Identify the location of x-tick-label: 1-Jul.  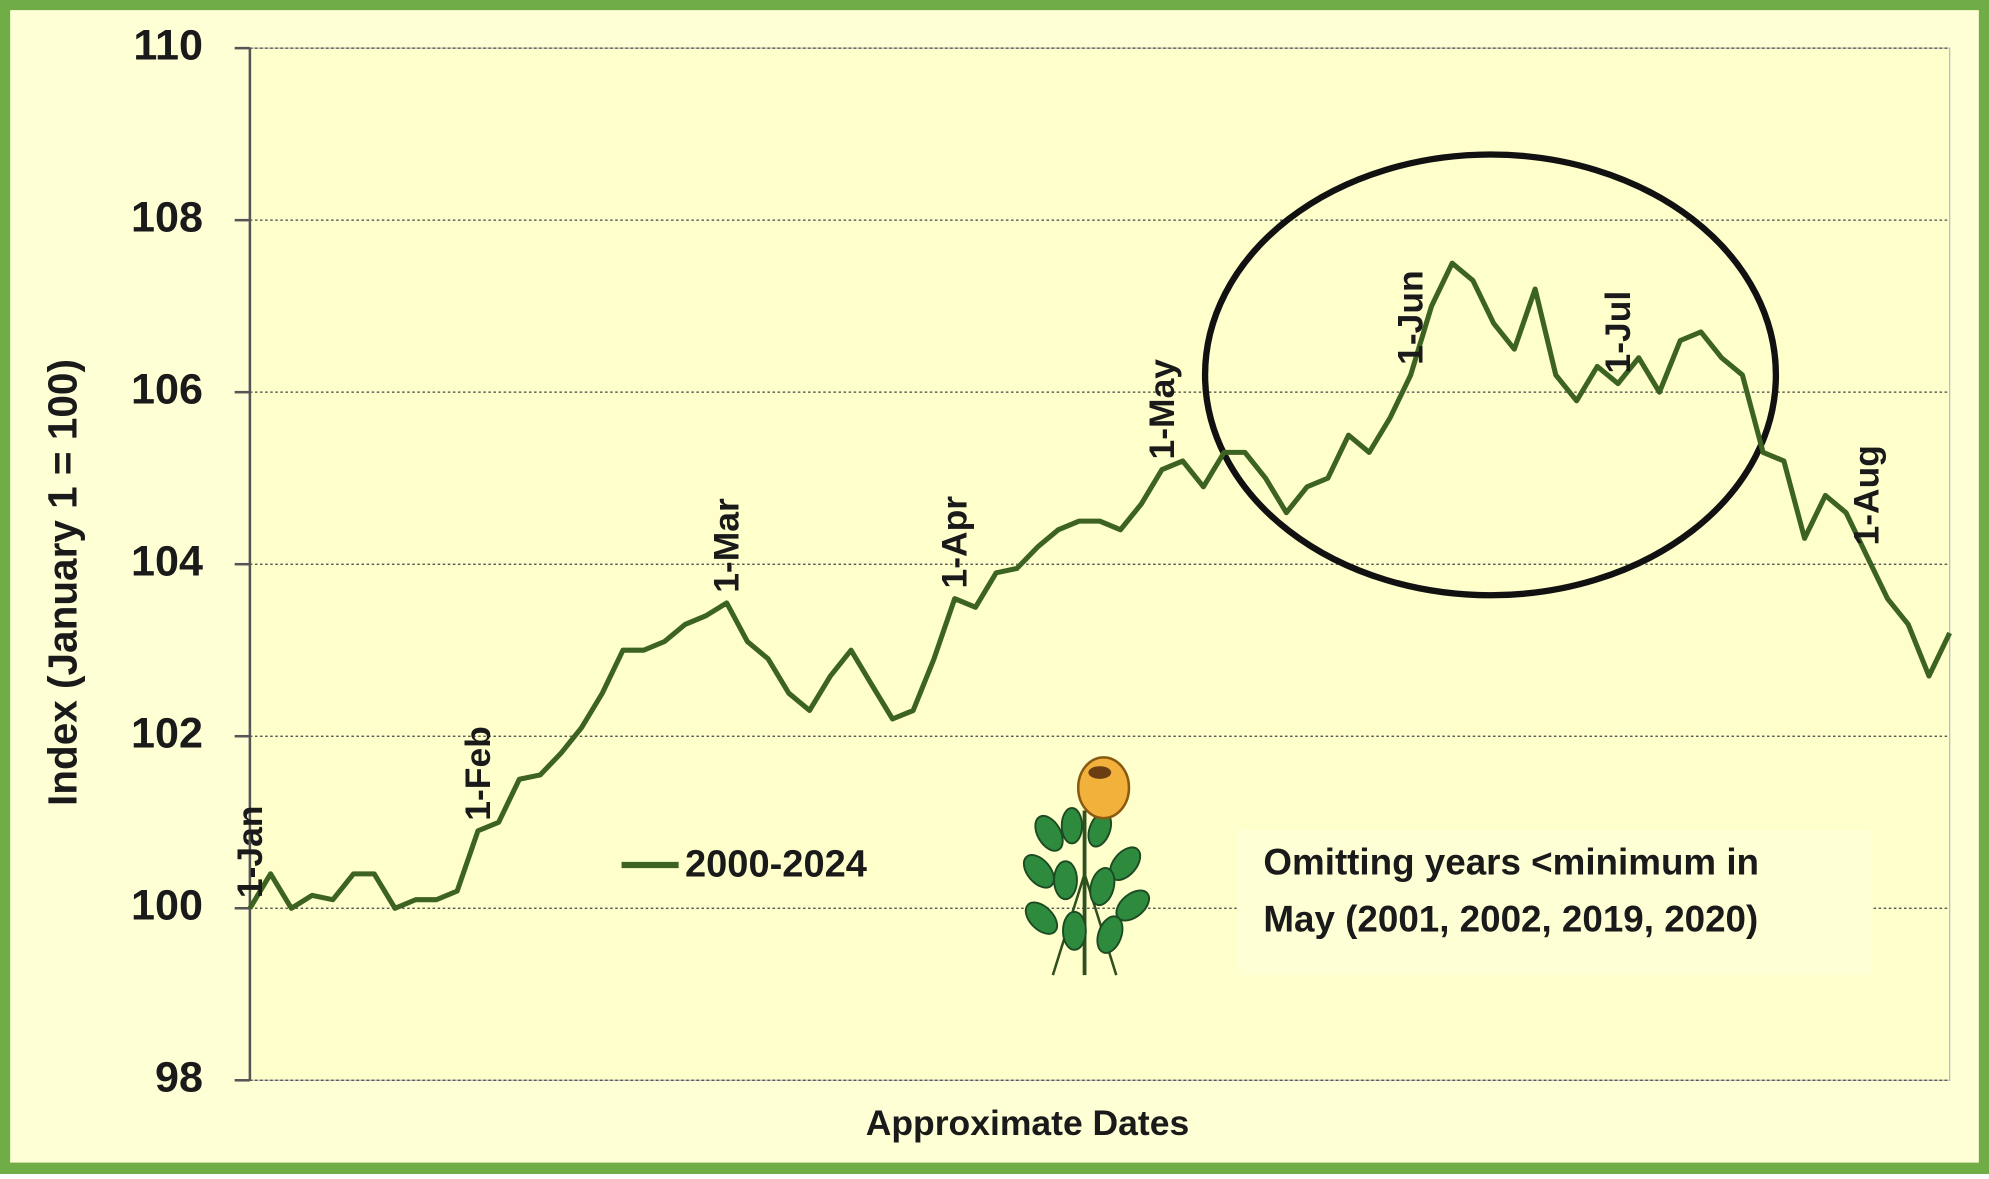
(1618, 332).